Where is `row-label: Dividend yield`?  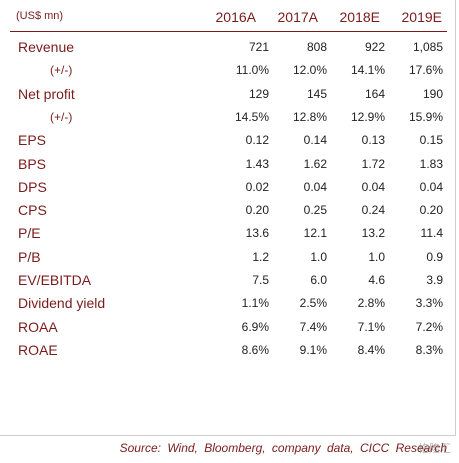 row-label: Dividend yield is located at coordinates (62, 303).